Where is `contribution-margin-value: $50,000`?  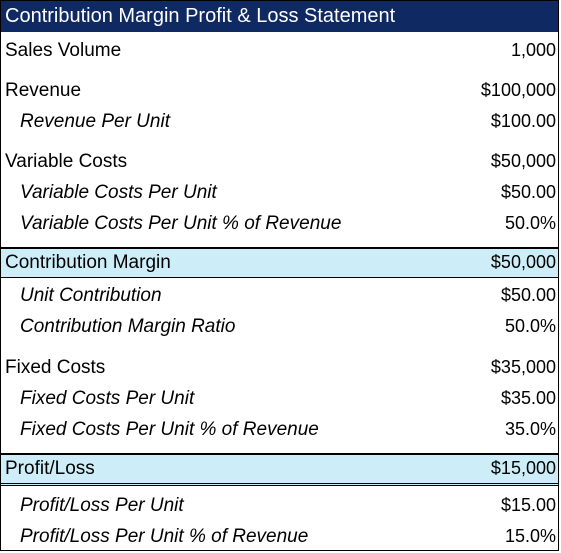 contribution-margin-value: $50,000 is located at coordinates (523, 262).